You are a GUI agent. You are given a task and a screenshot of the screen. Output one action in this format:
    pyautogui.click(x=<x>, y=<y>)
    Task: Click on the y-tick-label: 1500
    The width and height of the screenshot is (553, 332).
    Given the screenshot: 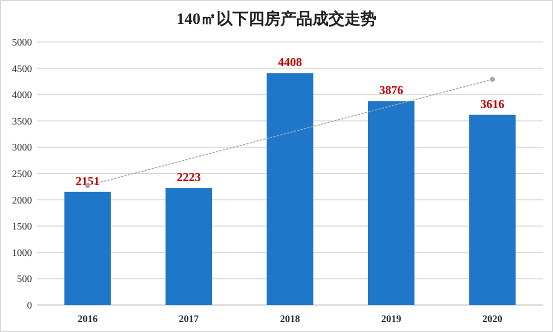 What is the action you would take?
    pyautogui.click(x=22, y=227)
    